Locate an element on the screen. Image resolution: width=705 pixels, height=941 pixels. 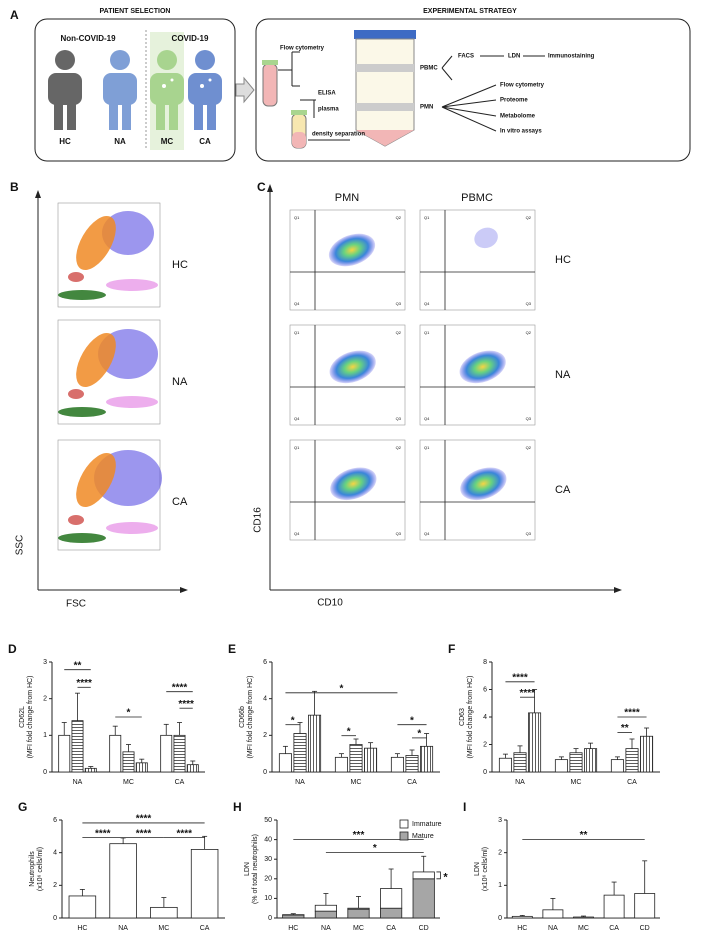
strategy-step: PBMC is located at coordinates (429, 69).